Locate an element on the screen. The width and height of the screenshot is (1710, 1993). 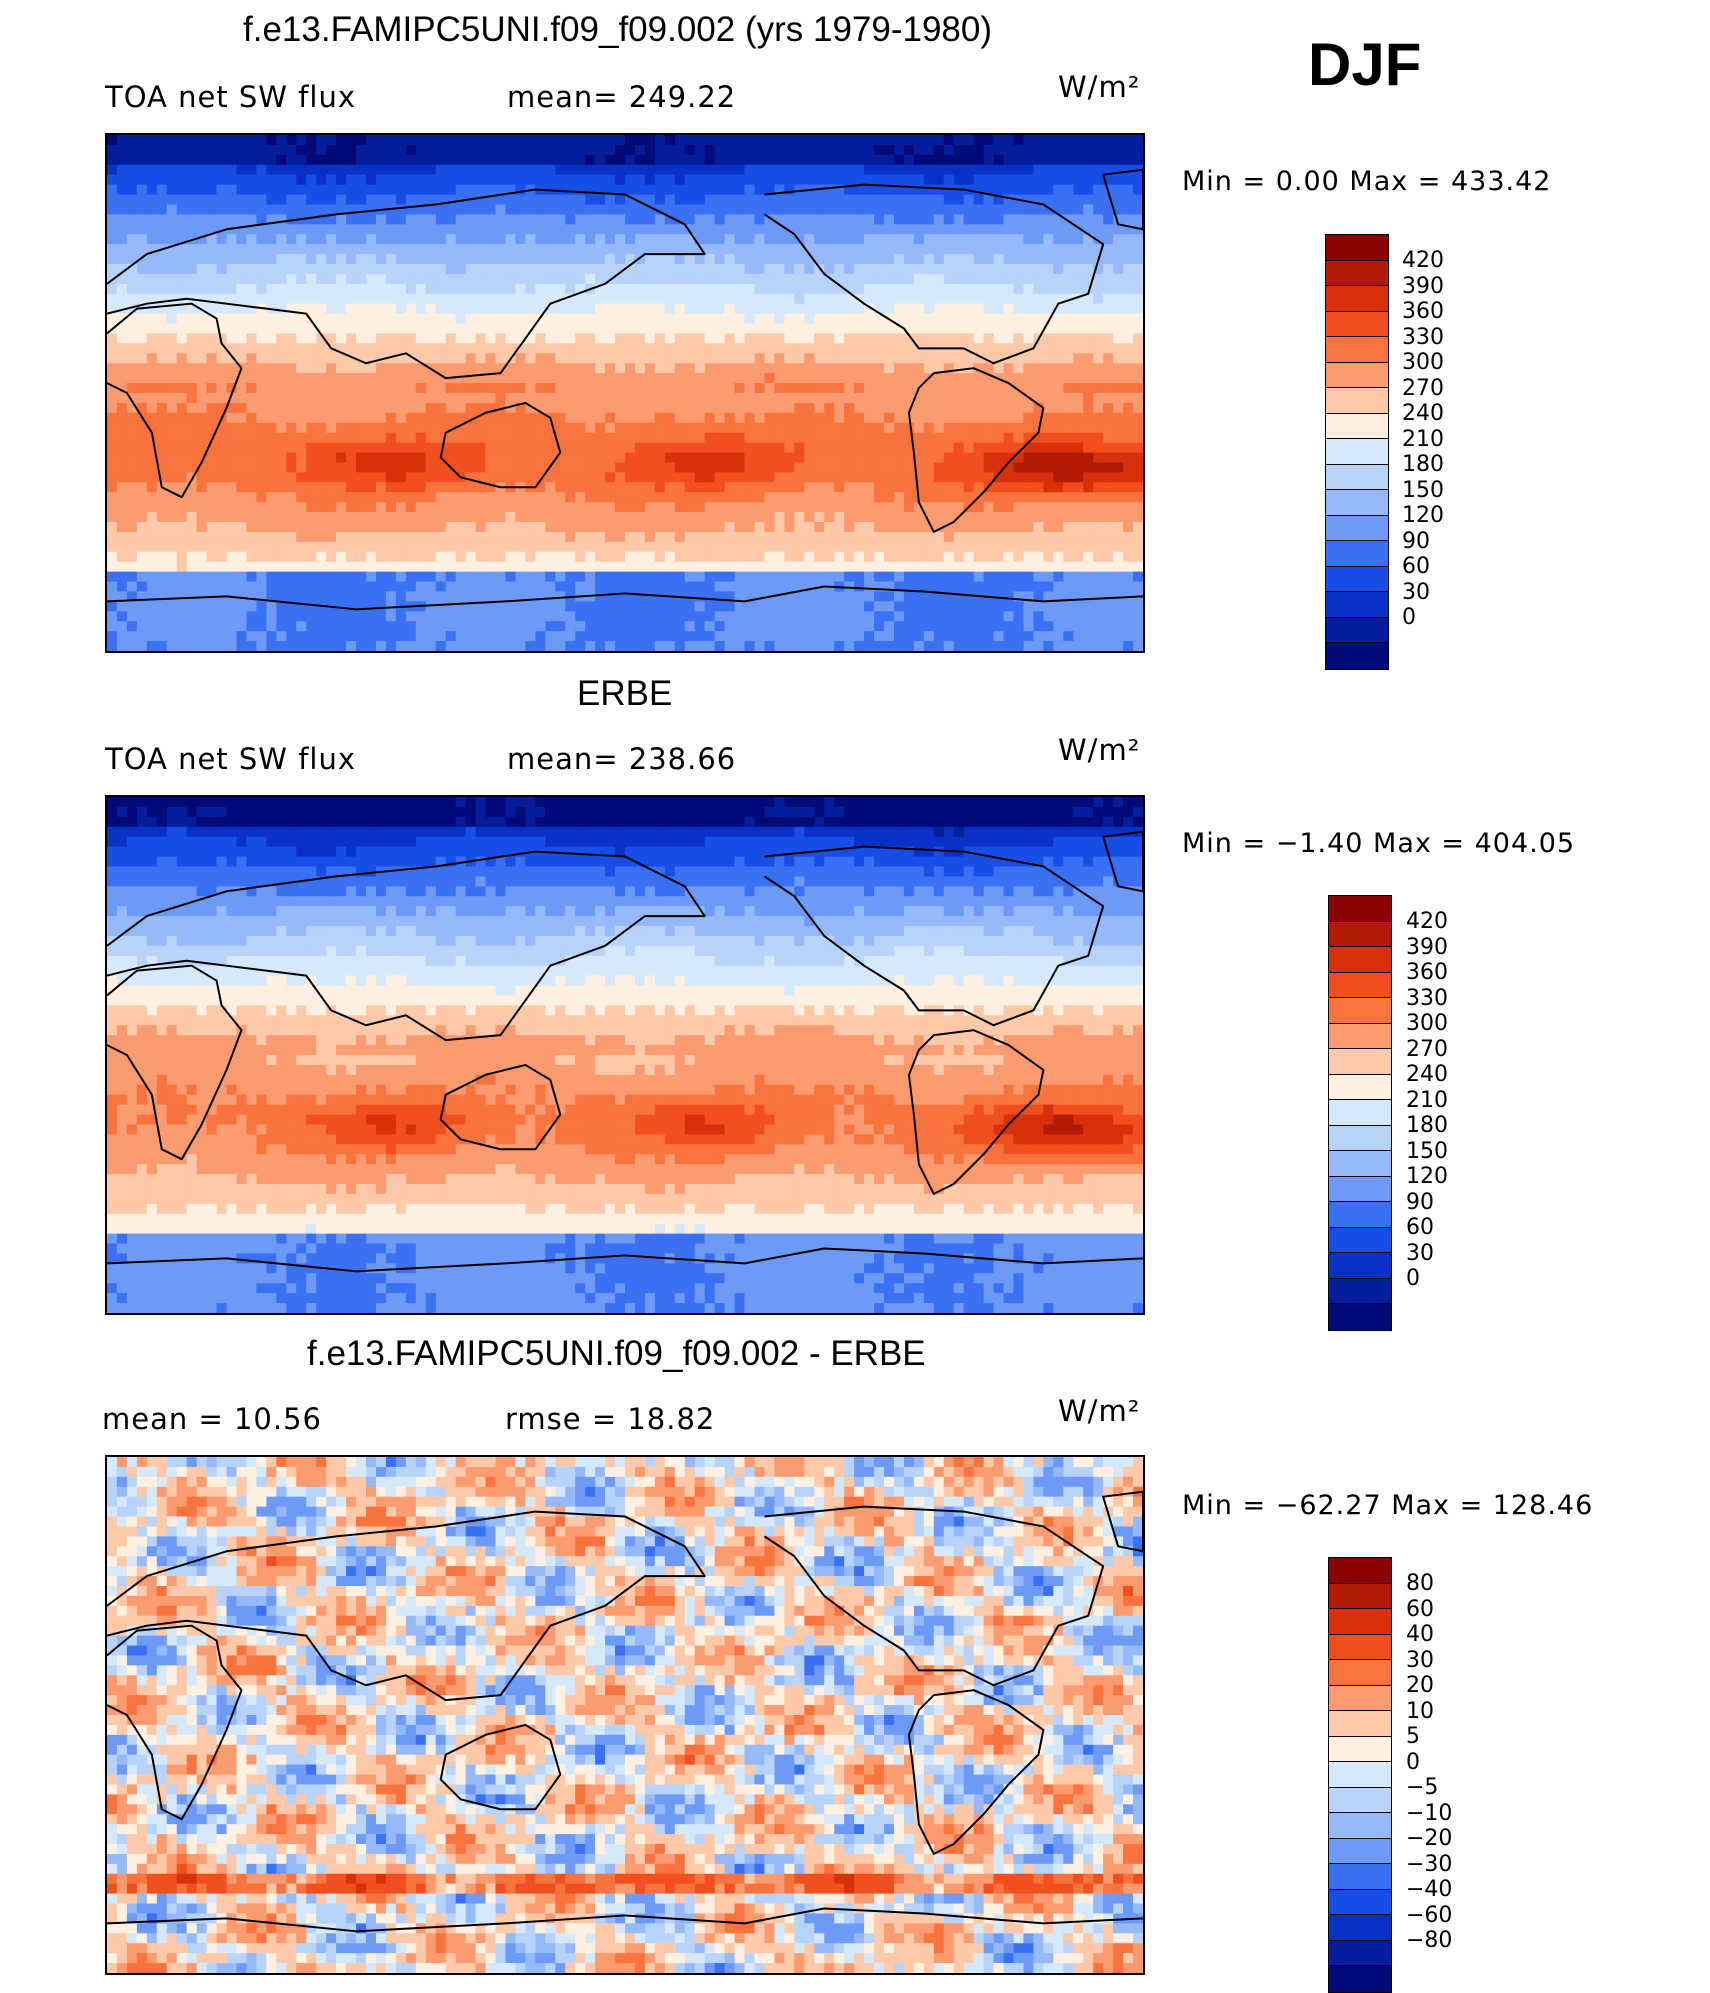
colorbar-tick-label: −30 is located at coordinates (1429, 1864).